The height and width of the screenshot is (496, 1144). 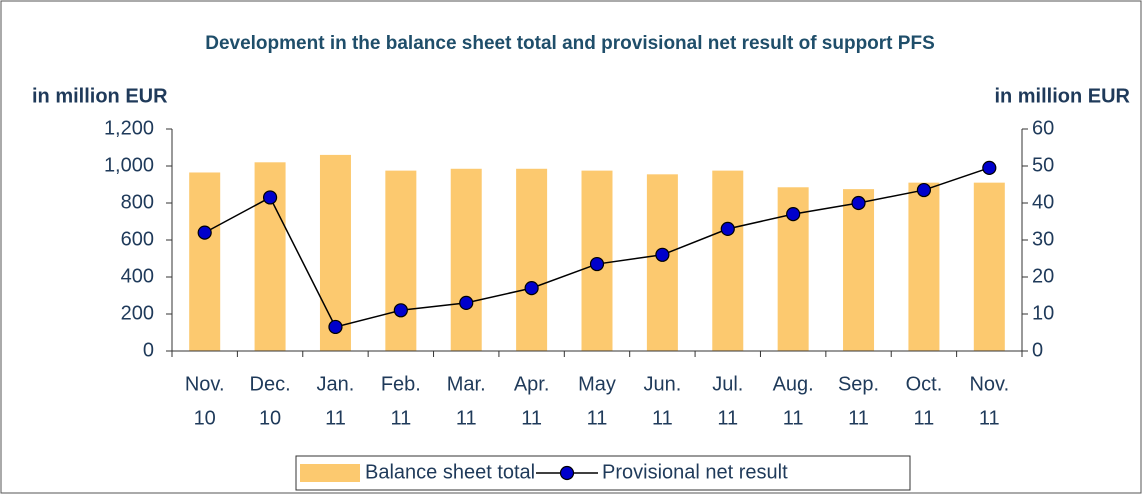 What do you see at coordinates (1043, 202) in the screenshot?
I see `y2-tick-label: 40` at bounding box center [1043, 202].